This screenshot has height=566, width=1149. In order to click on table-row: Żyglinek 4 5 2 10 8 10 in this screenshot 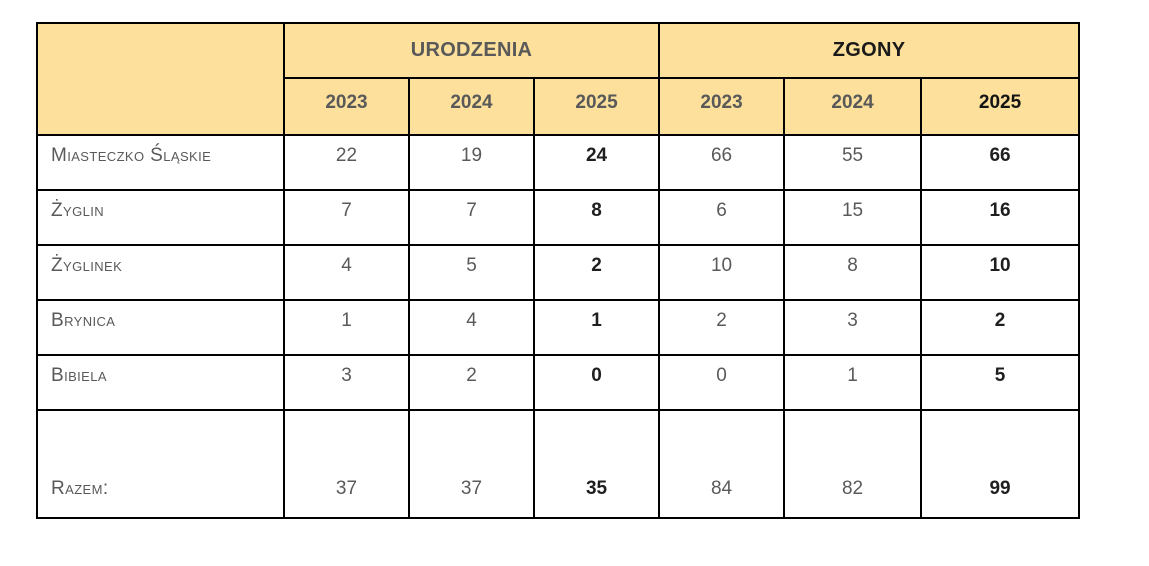, I will do `click(558, 272)`.